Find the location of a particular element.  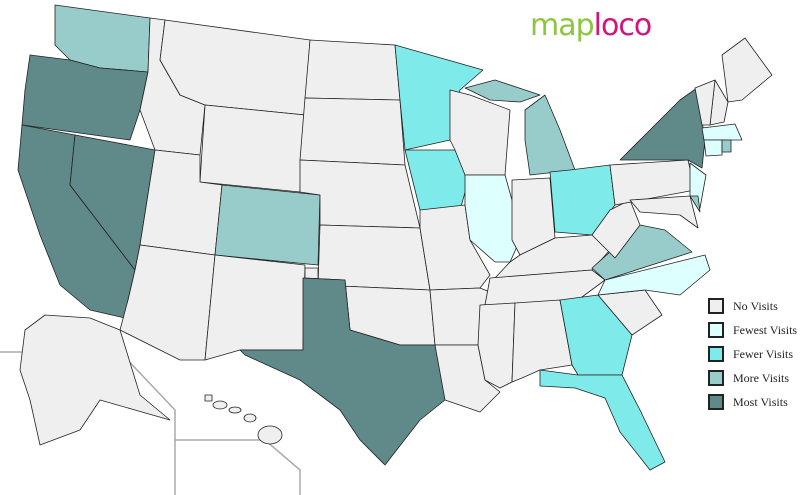

state-wy is located at coordinates (252, 148).